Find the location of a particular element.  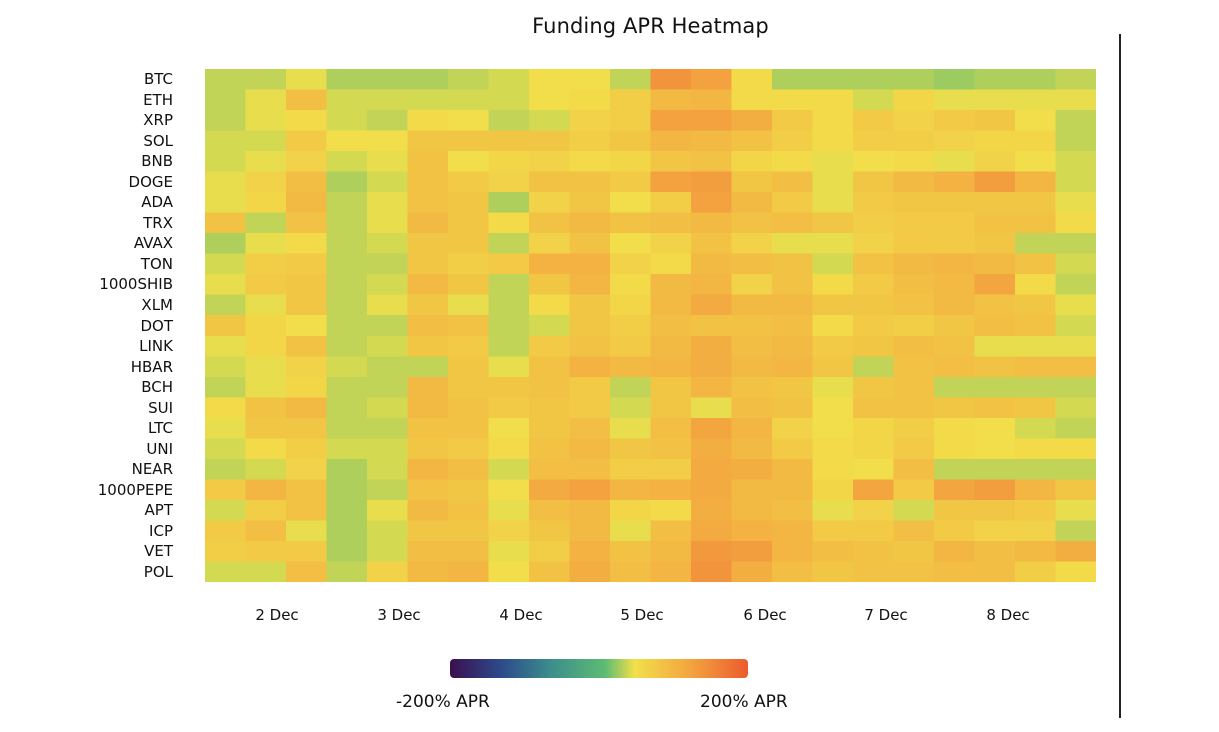

divider-line is located at coordinates (1120, 376).